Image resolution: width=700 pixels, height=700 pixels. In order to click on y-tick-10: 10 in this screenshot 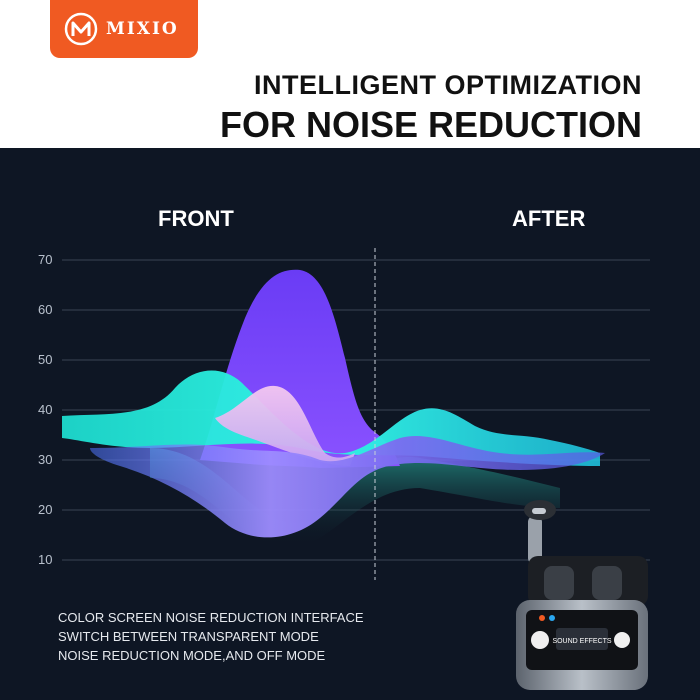, I will do `click(45, 559)`.